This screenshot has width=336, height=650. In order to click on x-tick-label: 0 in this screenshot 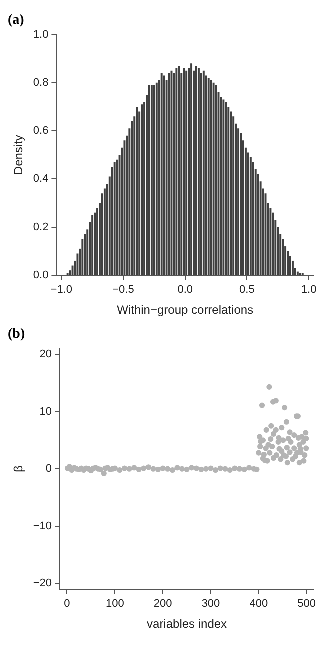, I will do `click(67, 604)`.